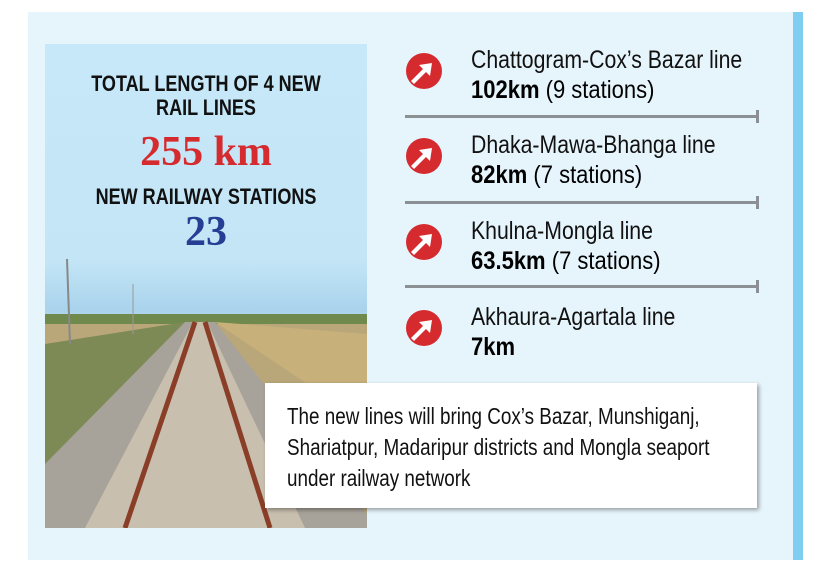  Describe the element at coordinates (206, 95) in the screenshot. I see `total-length-heading: TOTAL LENGTH OF 4 NEW RAIL LINES` at that location.